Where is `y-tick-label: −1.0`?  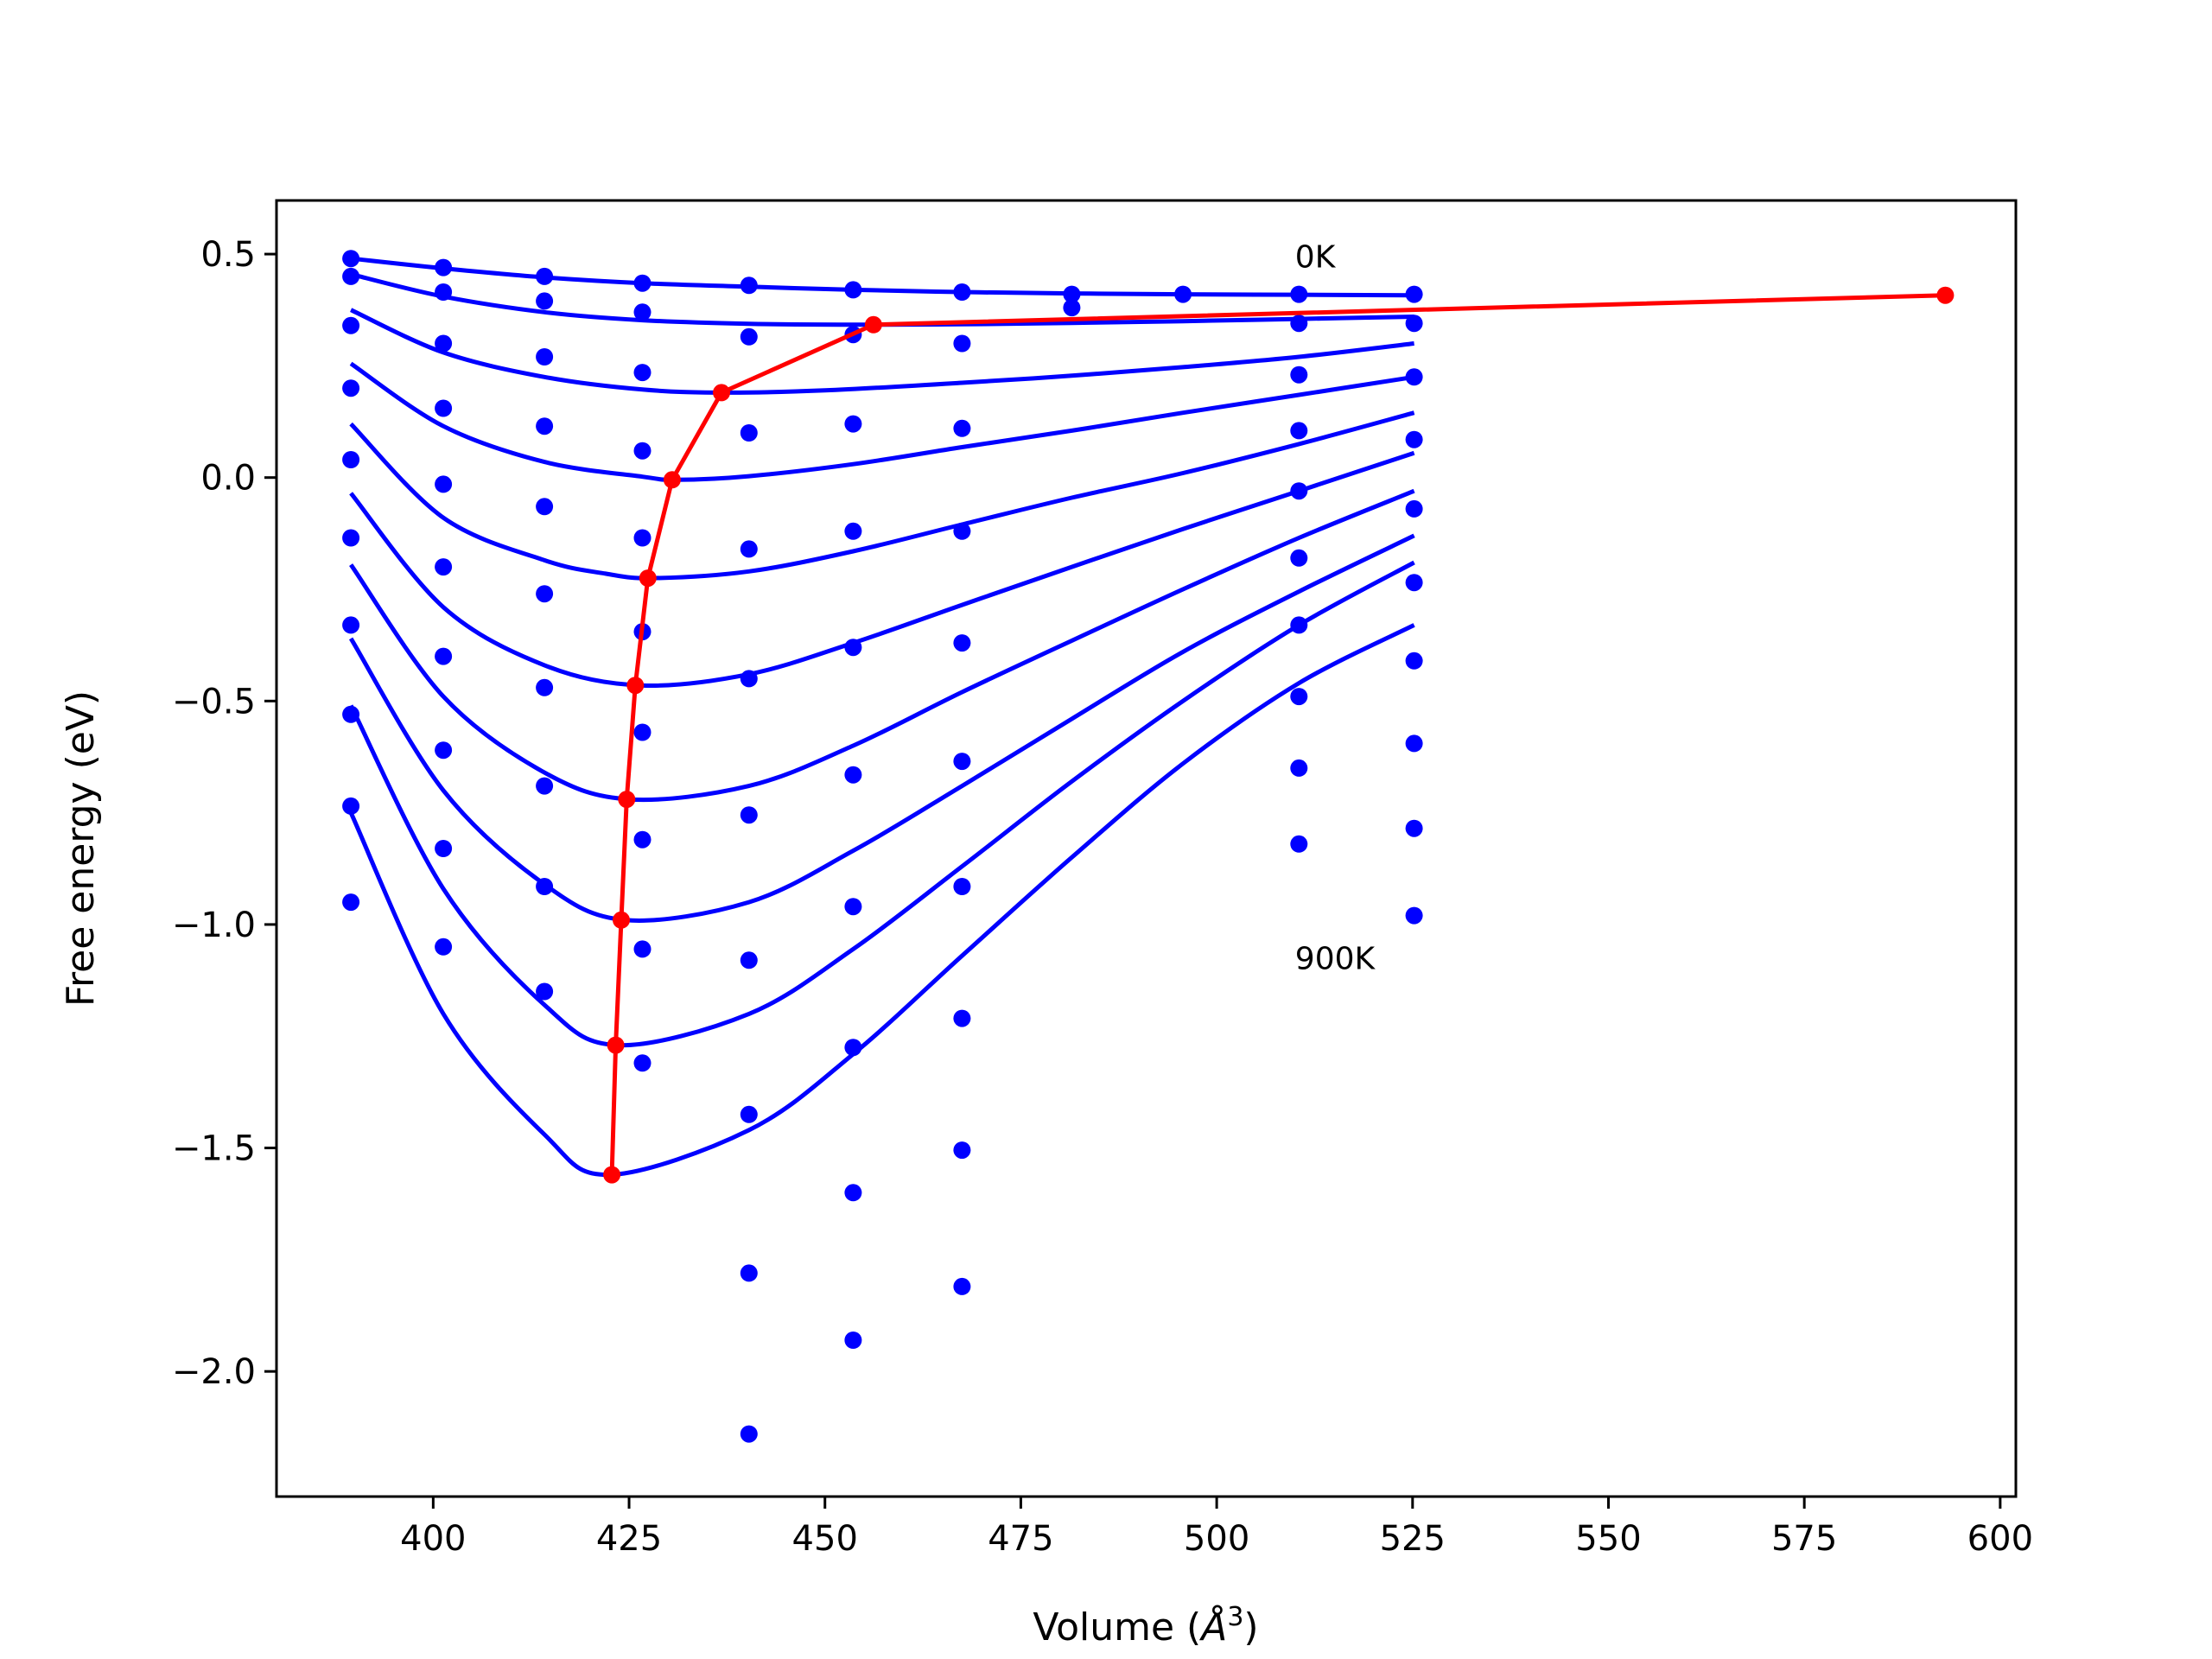 y-tick-label: −1.0 is located at coordinates (214, 925).